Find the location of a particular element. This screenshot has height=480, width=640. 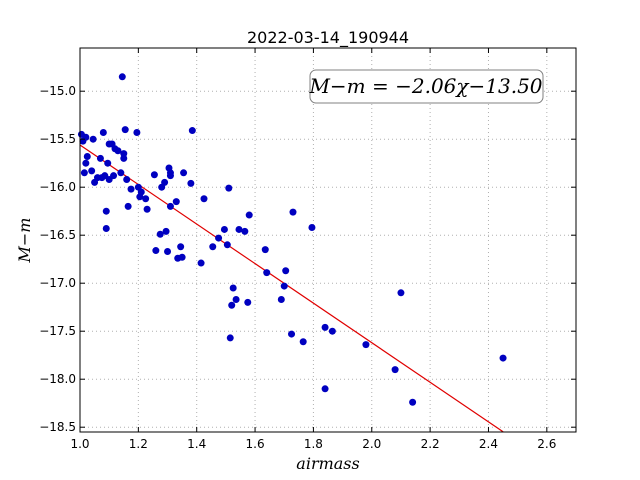

fit-equation-box: M−m = −2.06χ−13.50 is located at coordinates (426, 86).